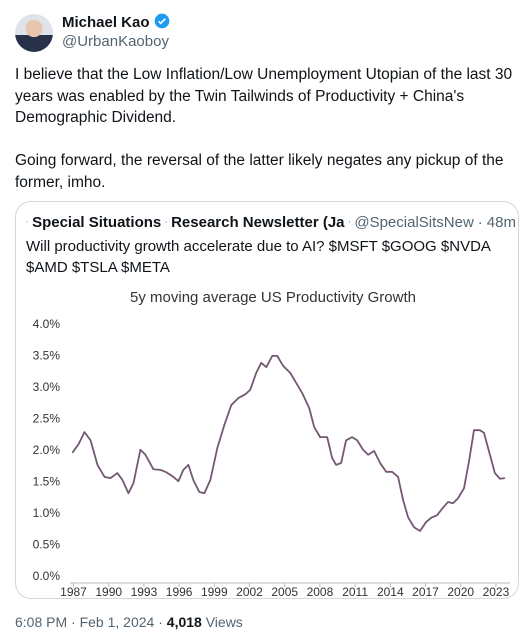  Describe the element at coordinates (258, 222) in the screenshot. I see `quote-name: Research Newsletter (Ja` at that location.